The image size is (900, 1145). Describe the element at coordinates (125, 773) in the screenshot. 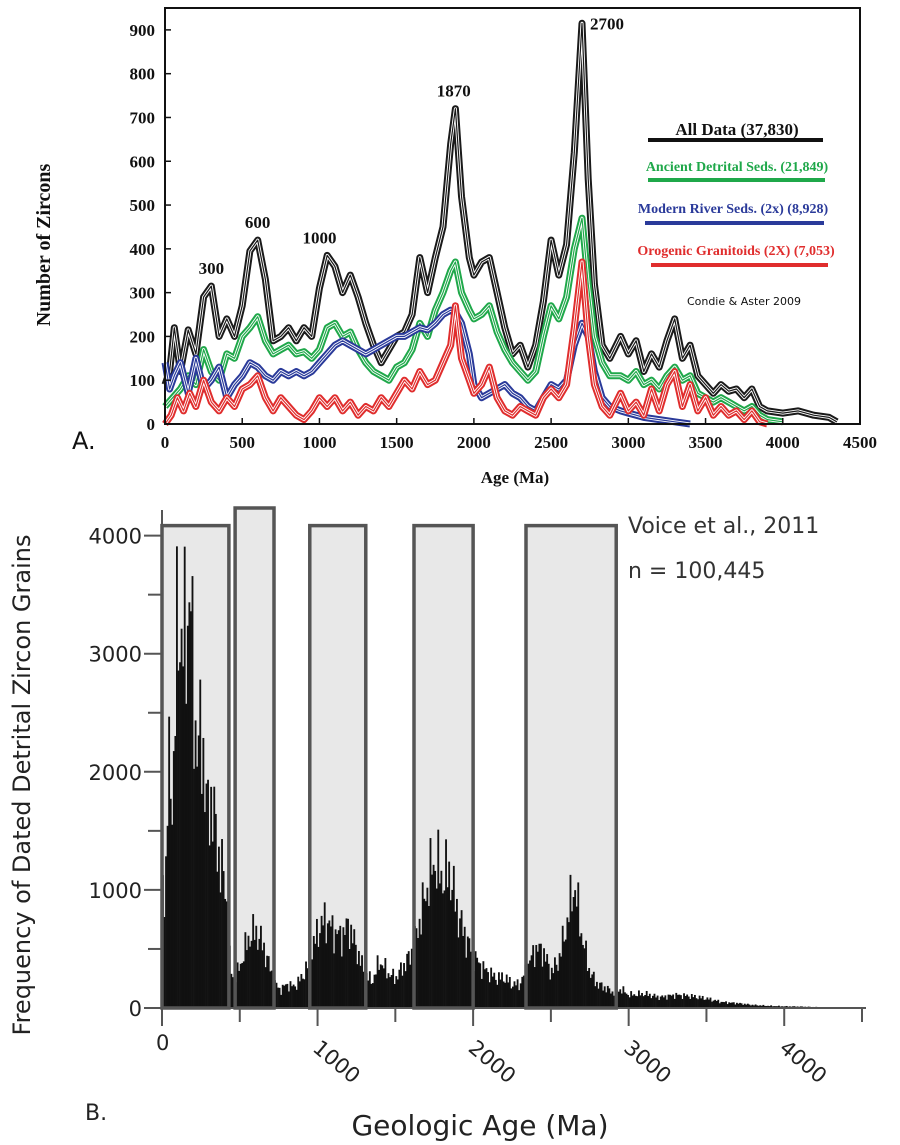

I see `panel-b-y-axis: 0 1000 2000 3000 4000` at that location.